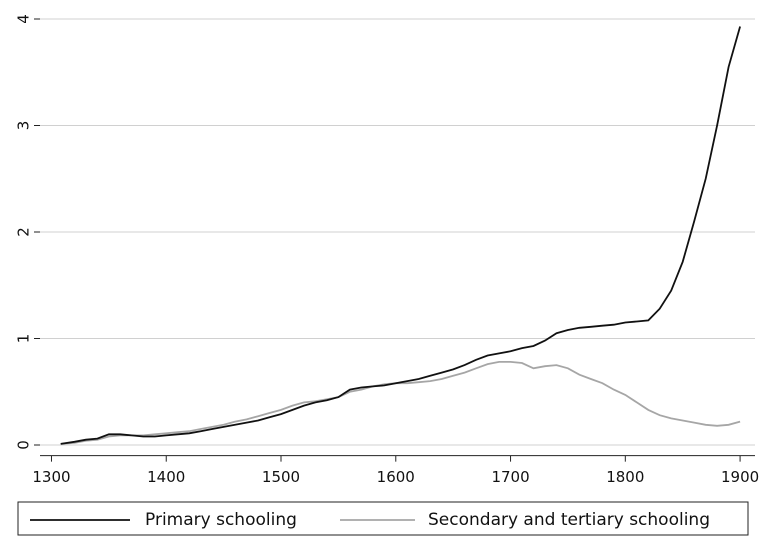 The height and width of the screenshot is (542, 766). What do you see at coordinates (400, 403) in the screenshot?
I see `series-line` at bounding box center [400, 403].